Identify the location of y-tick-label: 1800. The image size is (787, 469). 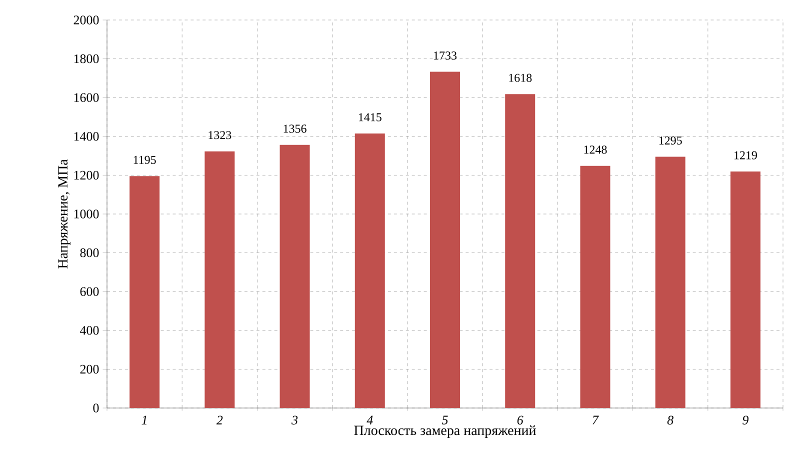
(86, 59).